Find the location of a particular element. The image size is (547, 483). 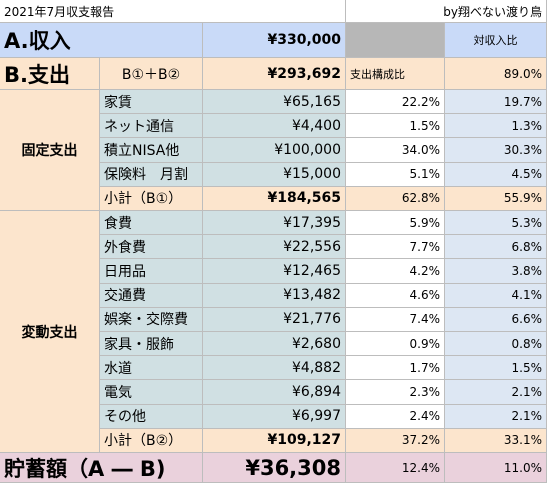

item-amount: ¥13,482 is located at coordinates (274, 295).